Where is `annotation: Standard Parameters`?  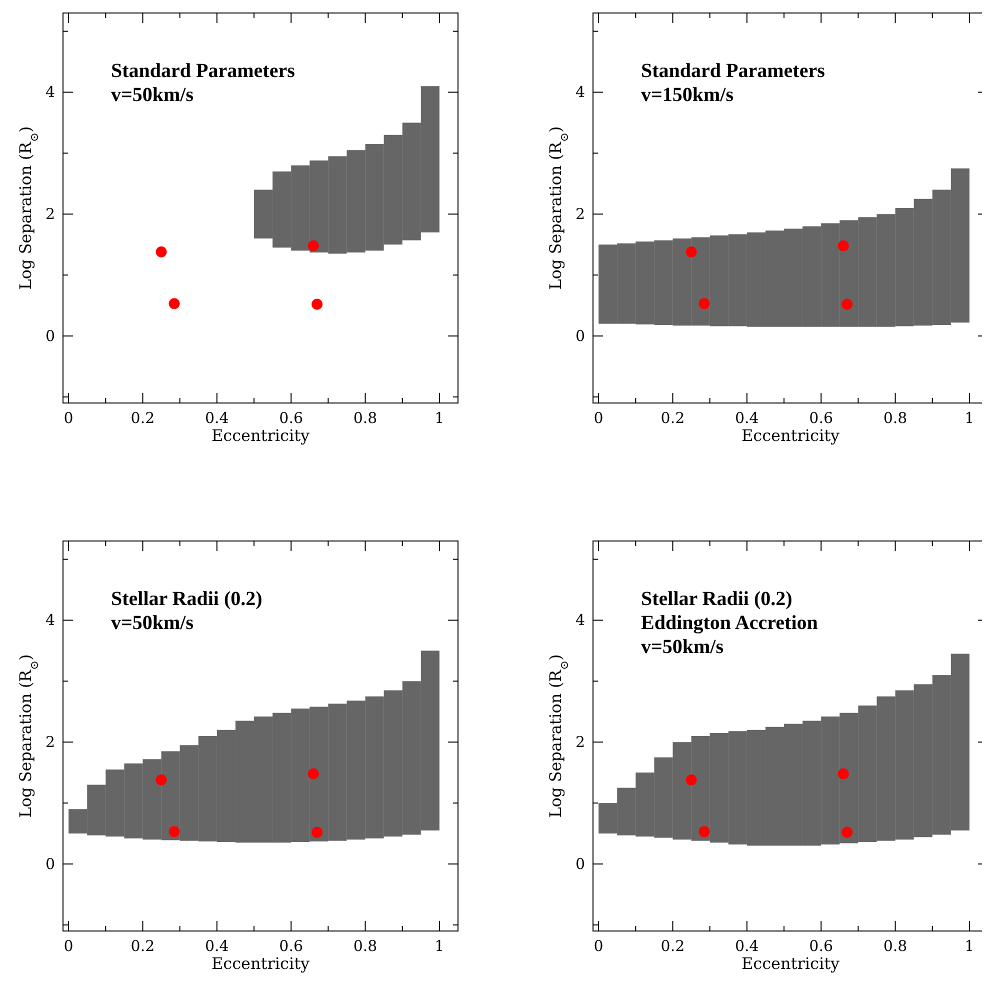
annotation: Standard Parameters is located at coordinates (733, 71).